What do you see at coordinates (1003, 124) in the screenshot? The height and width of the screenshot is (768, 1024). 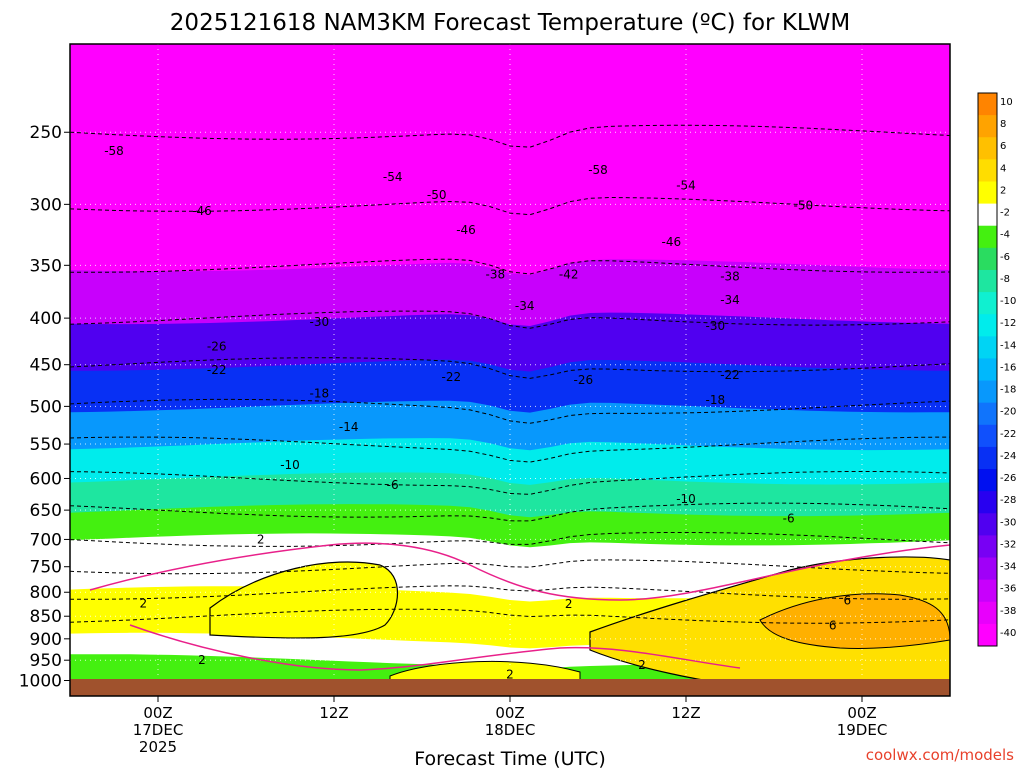 I see `colorbar-tick-label: 8` at bounding box center [1003, 124].